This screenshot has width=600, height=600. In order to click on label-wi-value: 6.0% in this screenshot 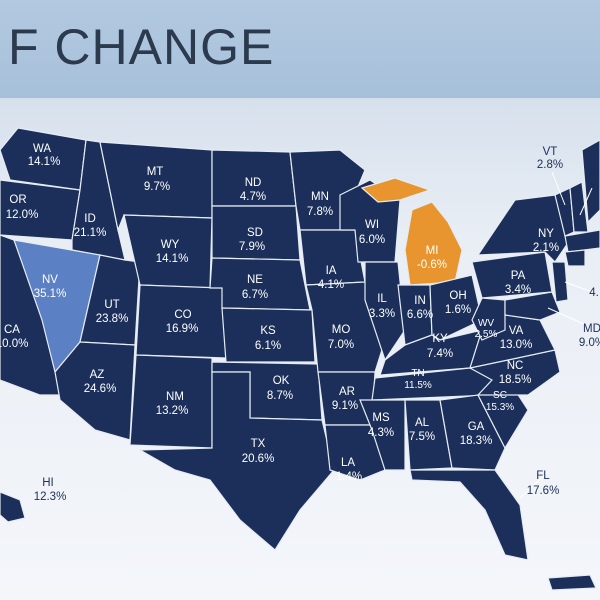, I will do `click(372, 240)`.